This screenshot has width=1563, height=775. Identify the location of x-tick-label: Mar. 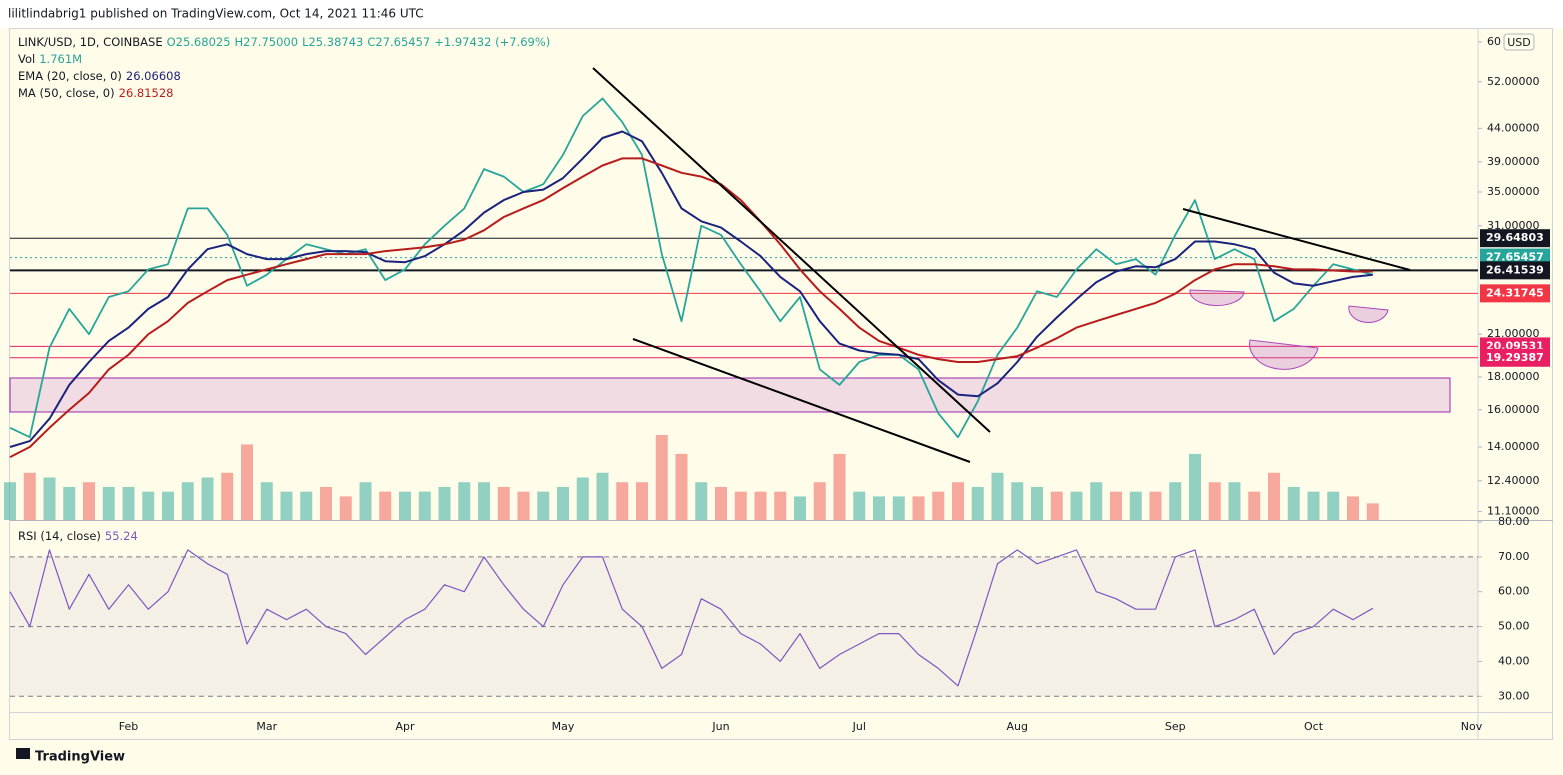
(266, 726).